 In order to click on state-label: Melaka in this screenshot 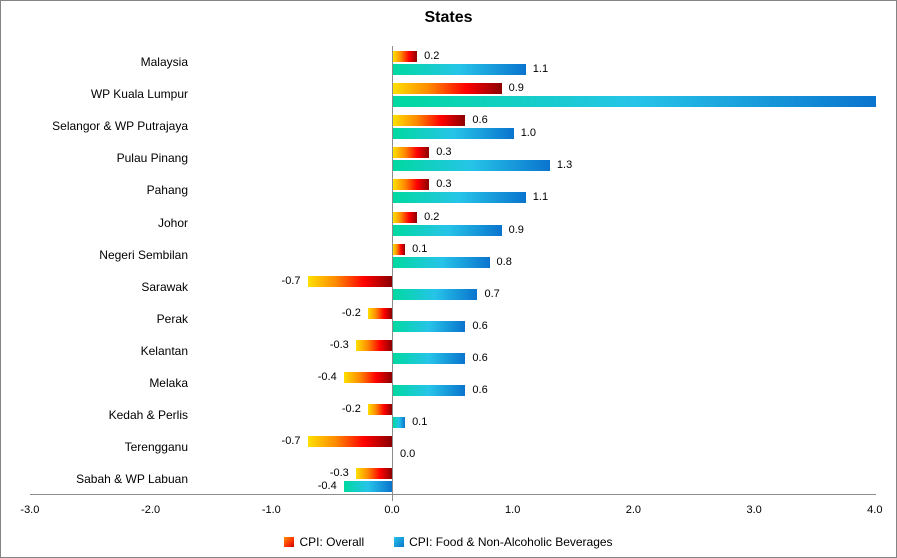, I will do `click(168, 383)`.